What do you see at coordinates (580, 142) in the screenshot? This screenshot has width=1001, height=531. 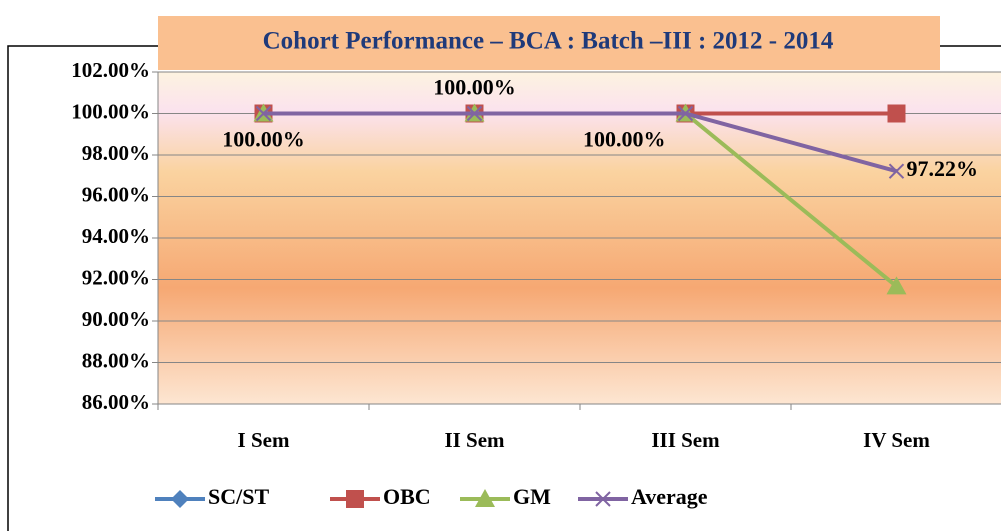 I see `series-line` at bounding box center [580, 142].